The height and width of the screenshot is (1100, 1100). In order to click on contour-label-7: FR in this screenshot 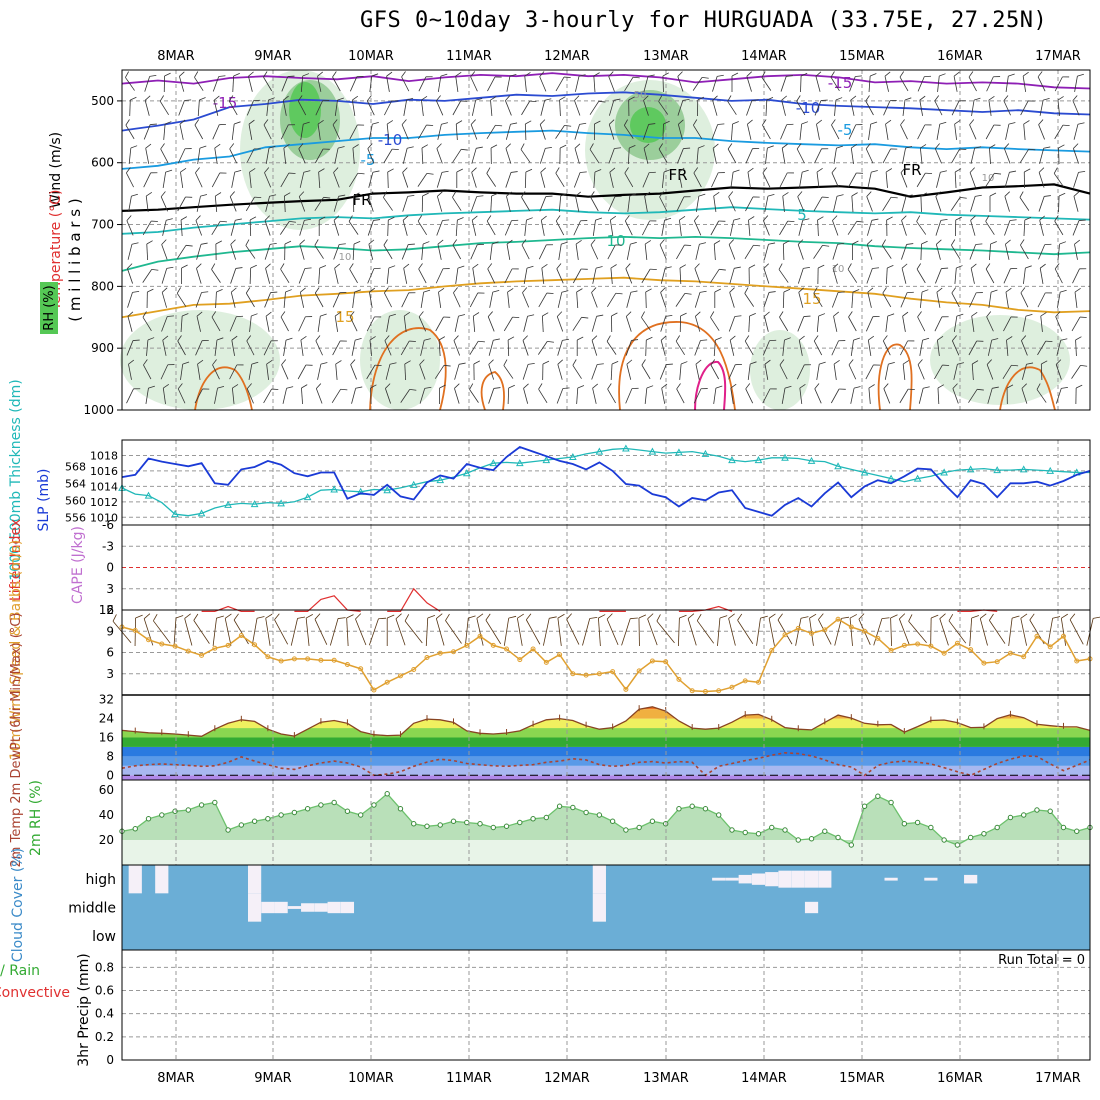, I will do `click(677, 175)`.